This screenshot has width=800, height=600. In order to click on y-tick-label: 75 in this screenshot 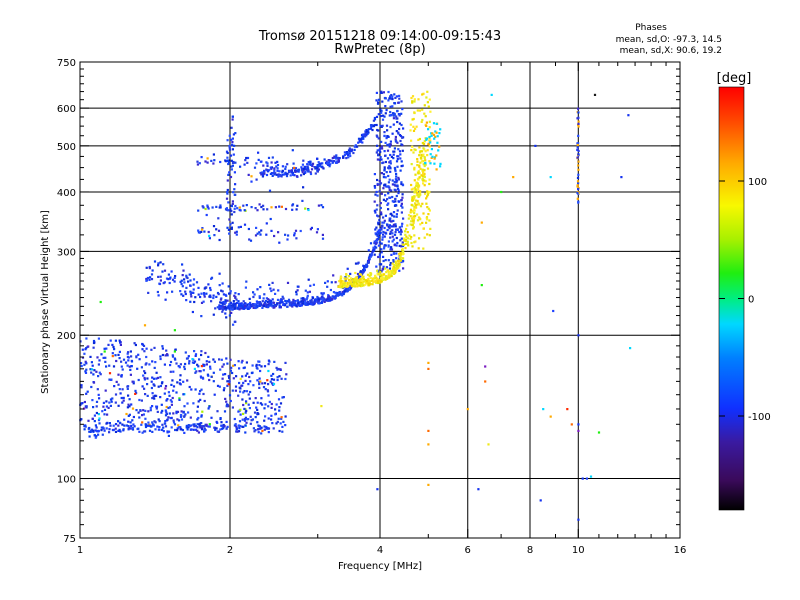, I will do `click(69, 539)`.